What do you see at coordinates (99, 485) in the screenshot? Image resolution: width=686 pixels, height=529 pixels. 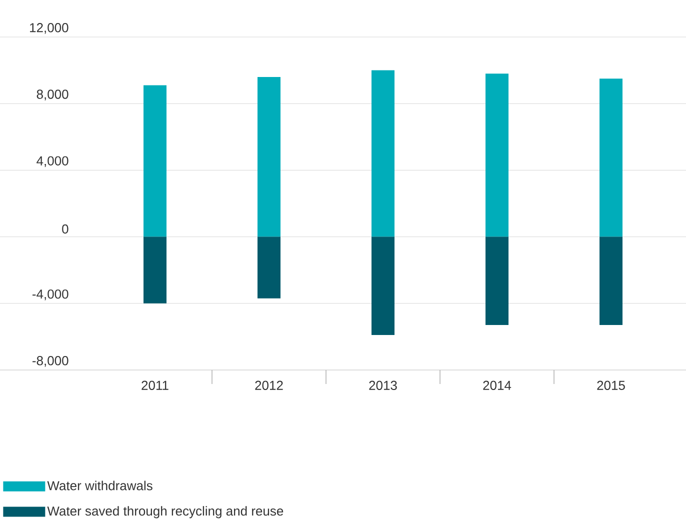 I see `legend-label: Water withdrawals` at bounding box center [99, 485].